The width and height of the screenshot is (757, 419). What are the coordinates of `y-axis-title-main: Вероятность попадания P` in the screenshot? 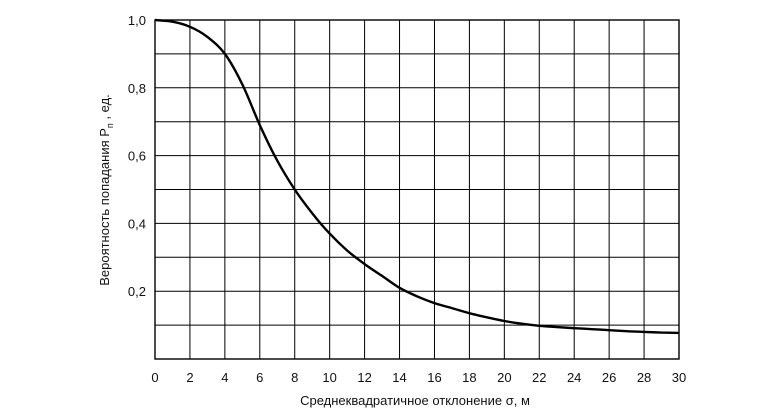 It's located at (104, 207).